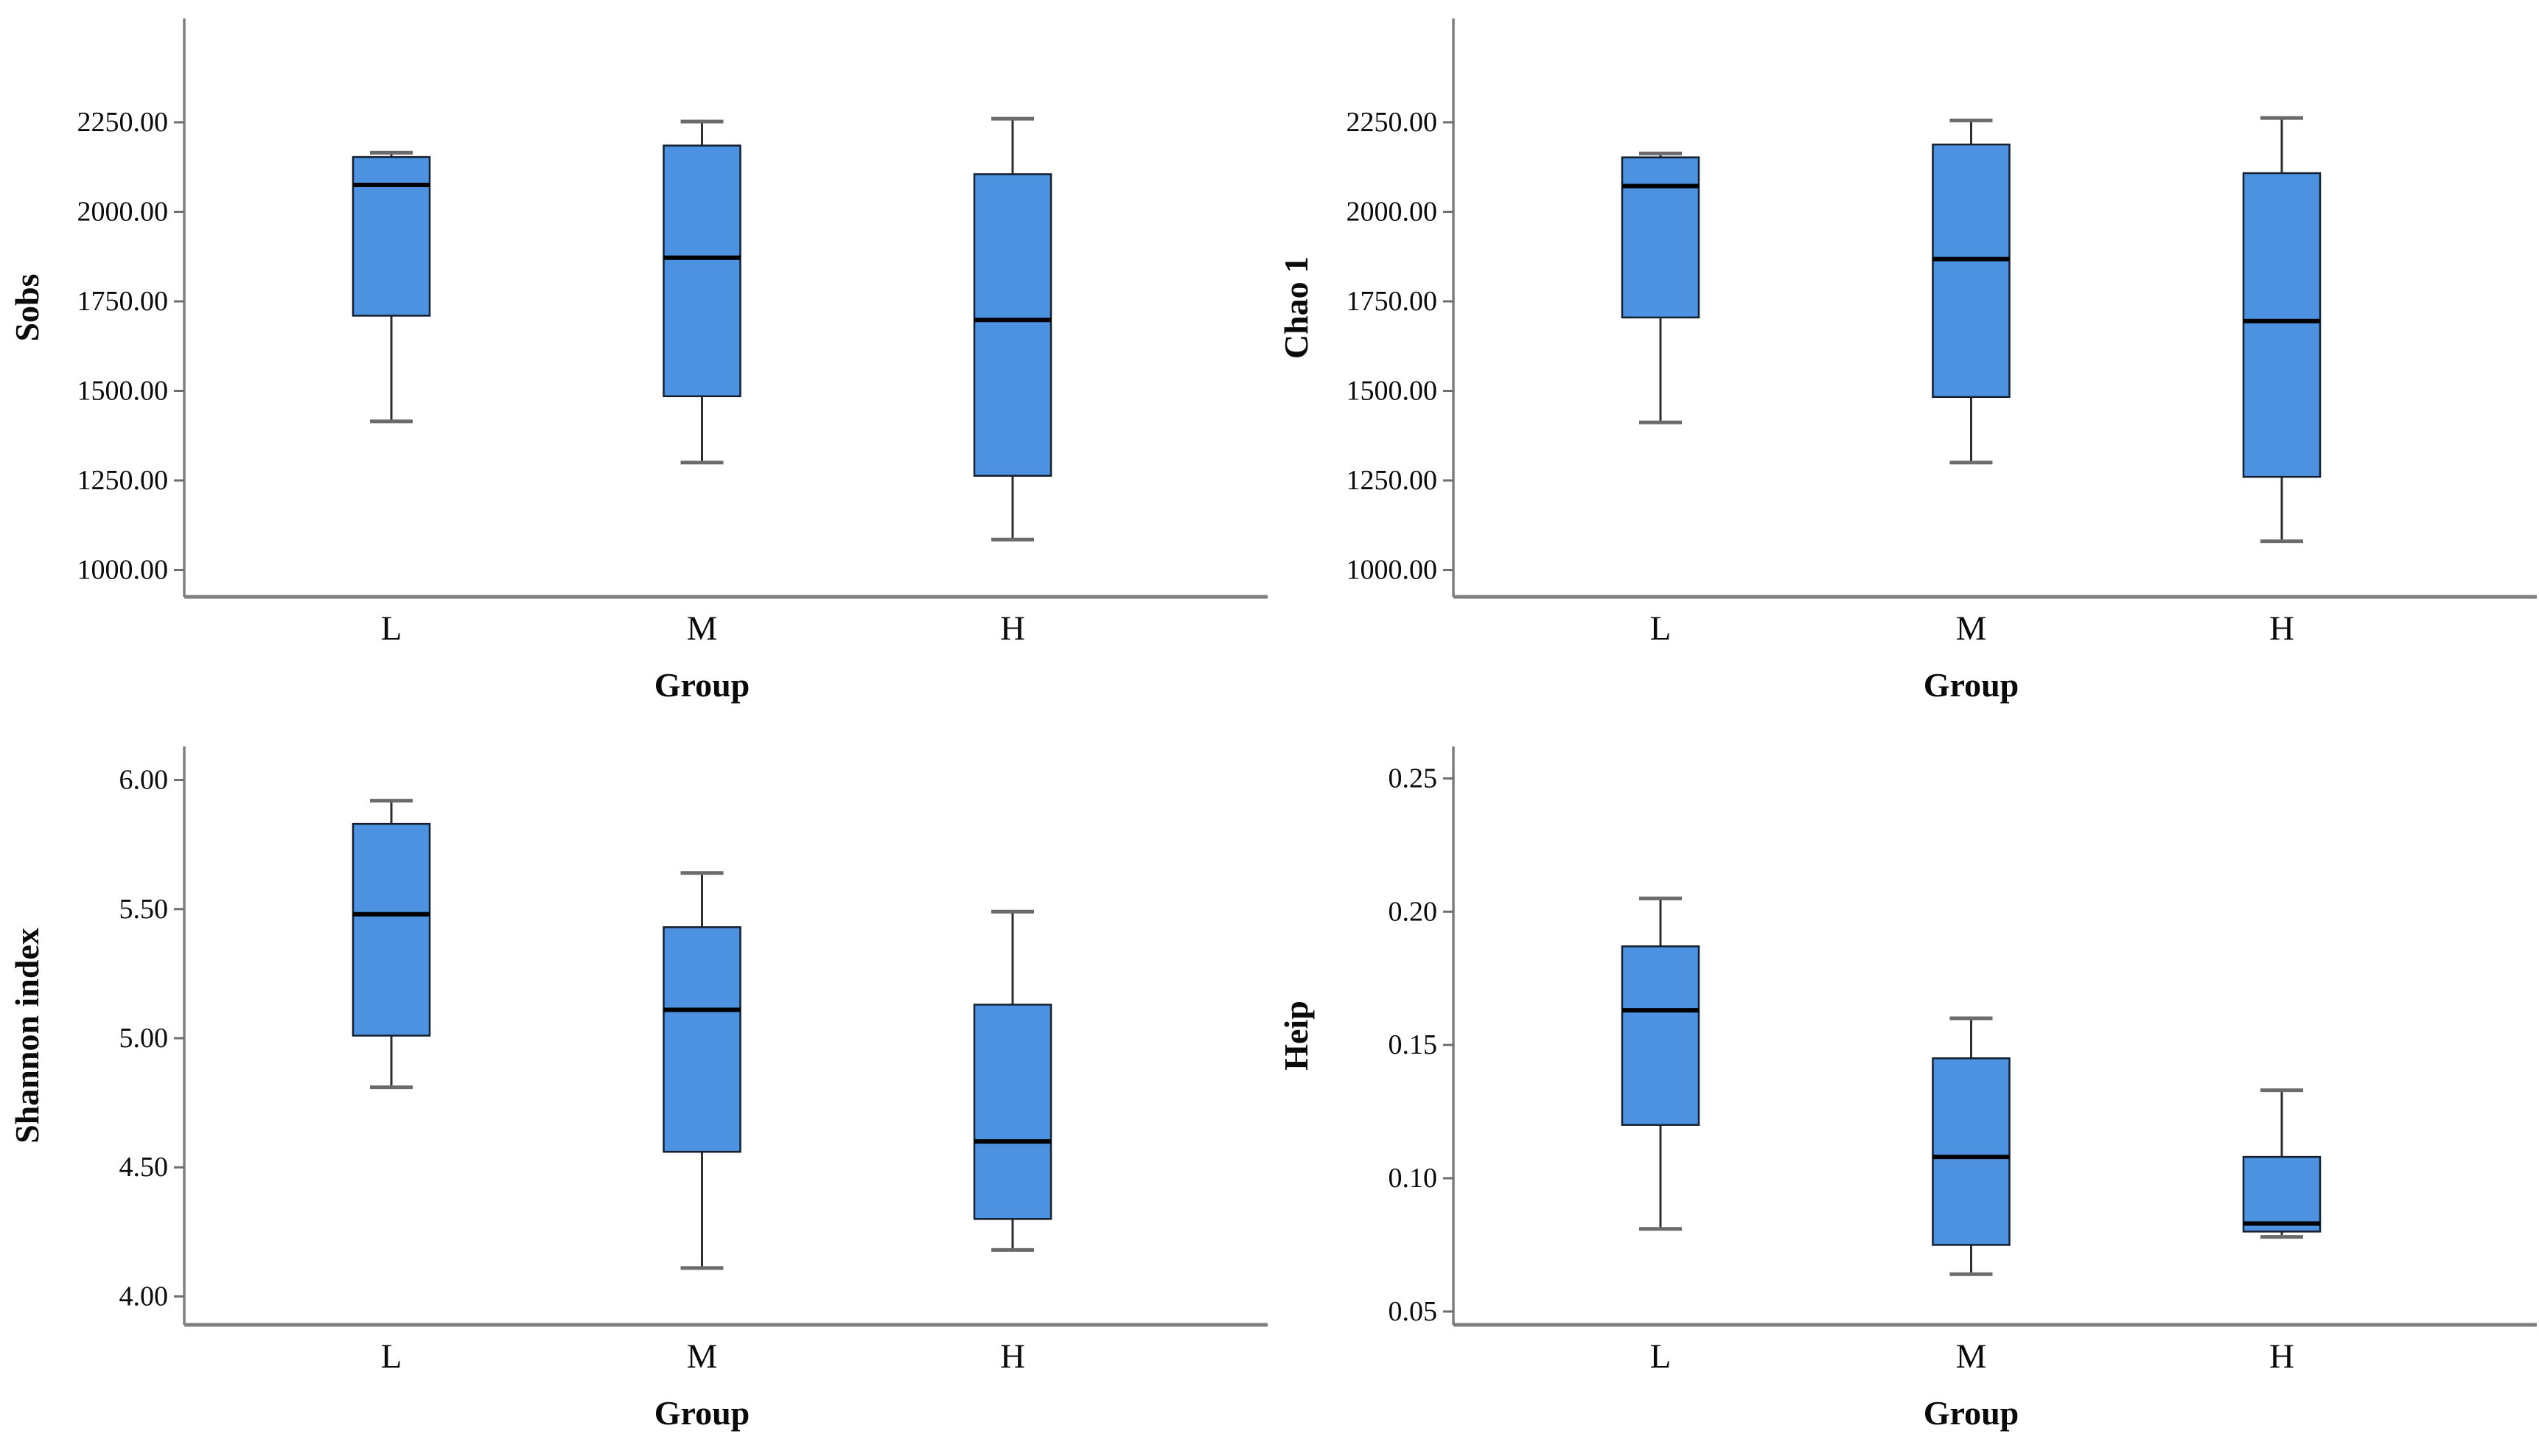  I want to click on y-tick-label: 5.00, so click(144, 1038).